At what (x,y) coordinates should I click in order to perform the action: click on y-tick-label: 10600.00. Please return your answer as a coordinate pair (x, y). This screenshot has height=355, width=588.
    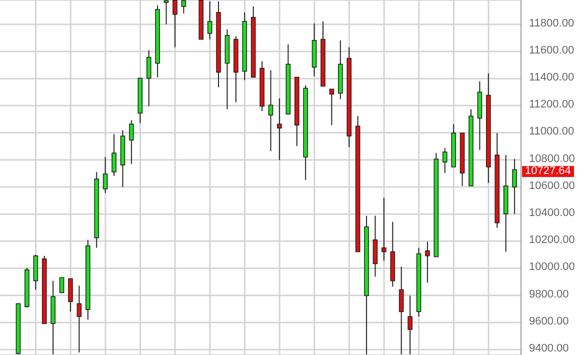
    Looking at the image, I should click on (552, 186).